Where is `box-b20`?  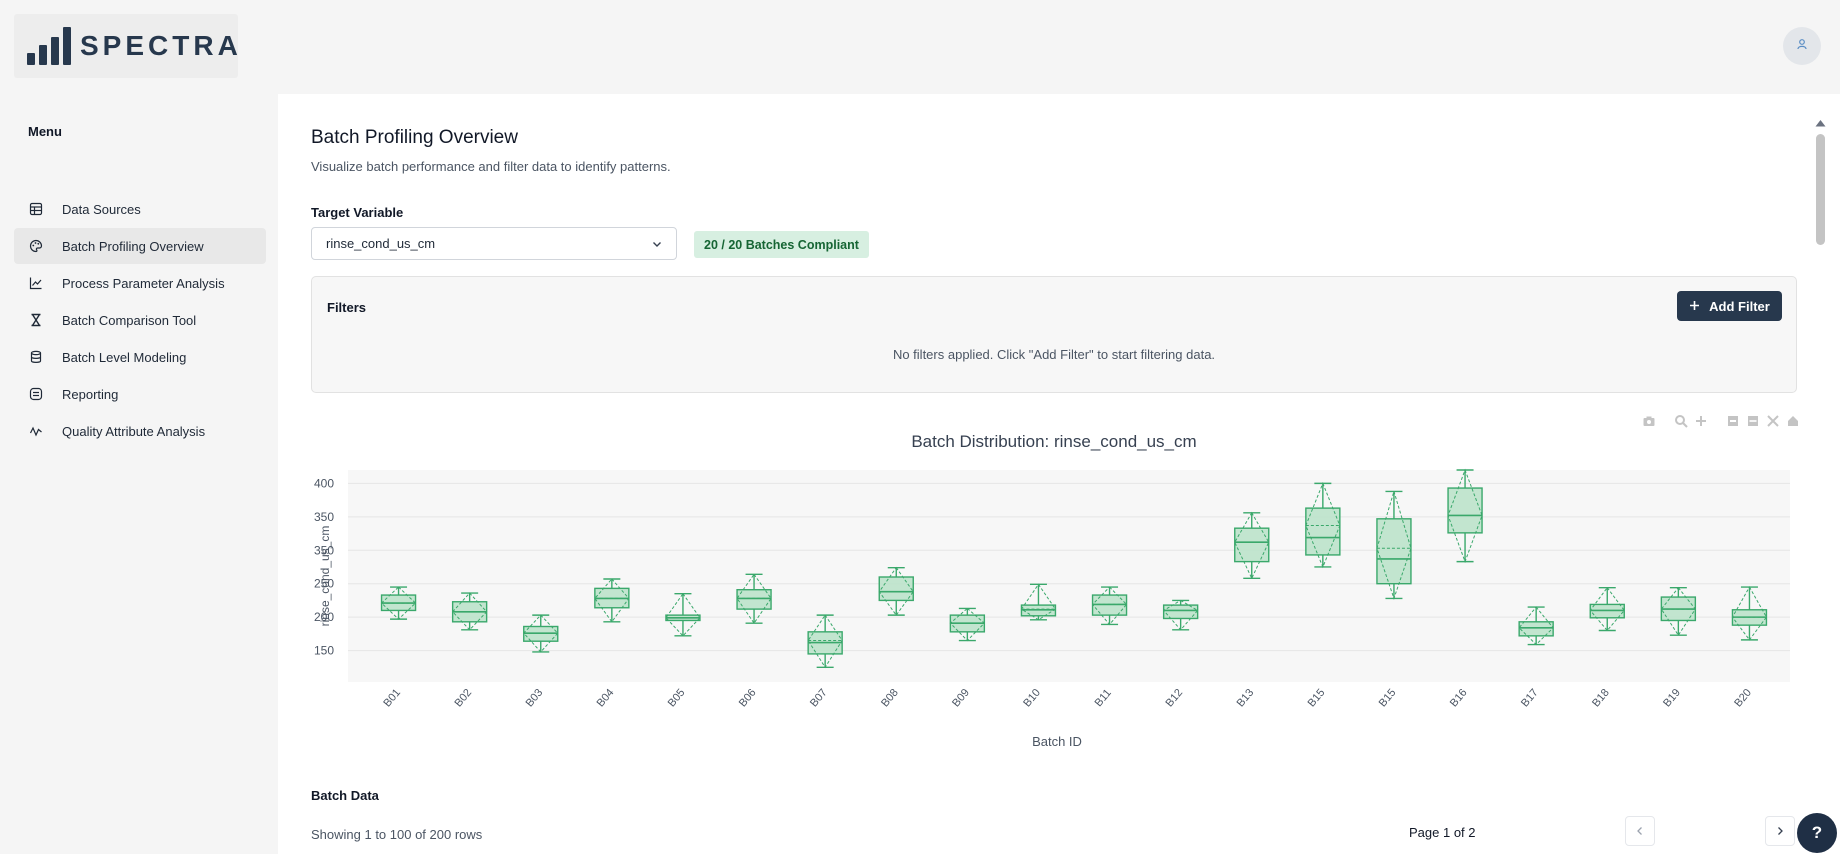
box-b20 is located at coordinates (1749, 613).